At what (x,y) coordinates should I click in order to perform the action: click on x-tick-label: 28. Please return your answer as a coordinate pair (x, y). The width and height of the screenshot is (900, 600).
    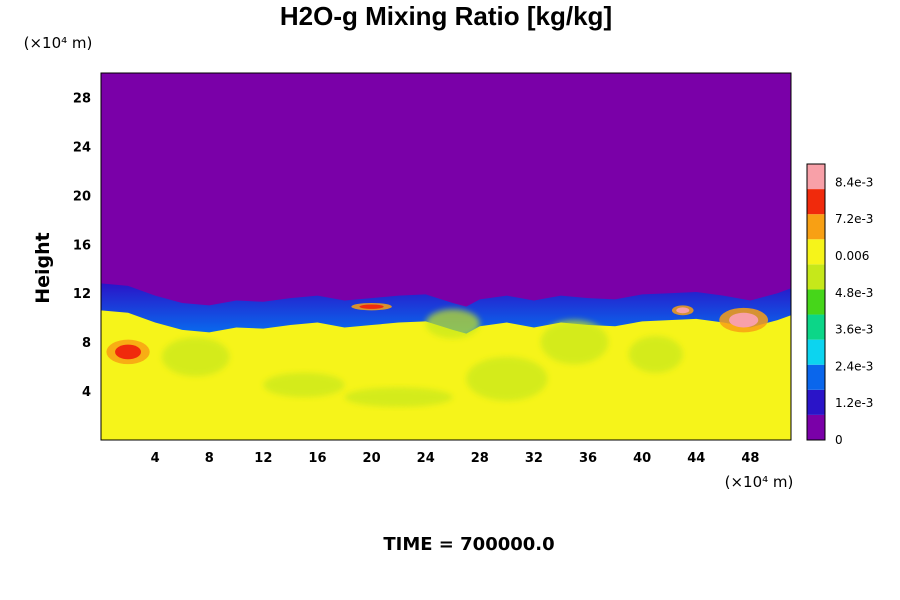
    Looking at the image, I should click on (480, 458).